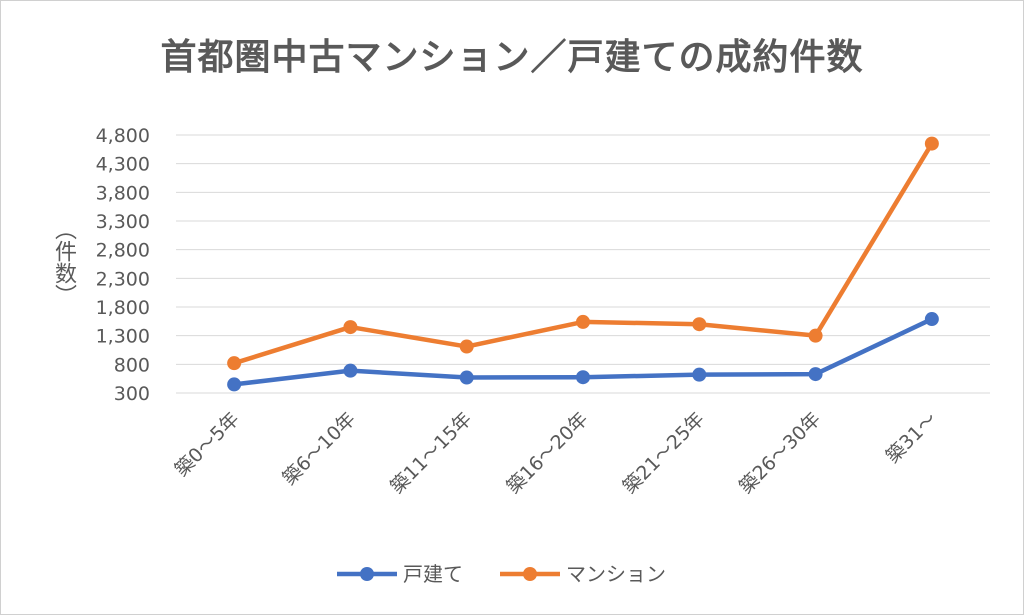 The width and height of the screenshot is (1024, 615). What do you see at coordinates (433, 574) in the screenshot?
I see `legend-label: 戸建て` at bounding box center [433, 574].